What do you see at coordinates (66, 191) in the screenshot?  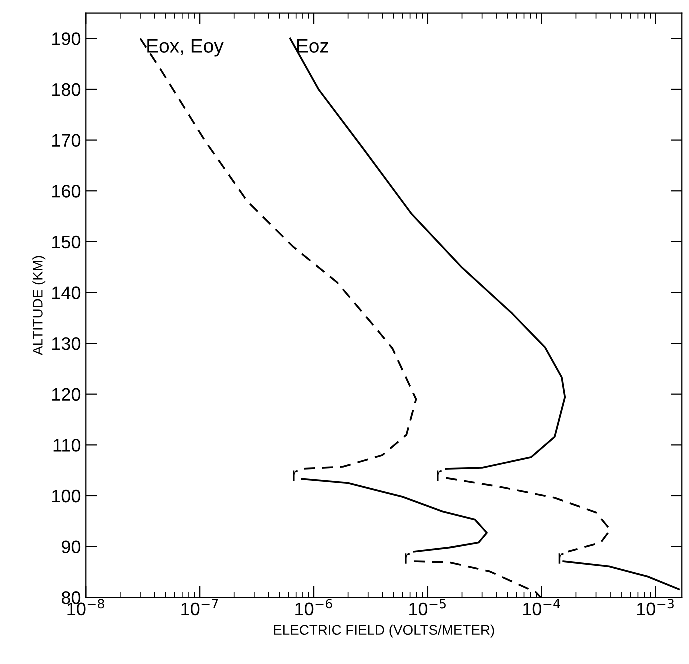 I see `y-tick-label: 160` at bounding box center [66, 191].